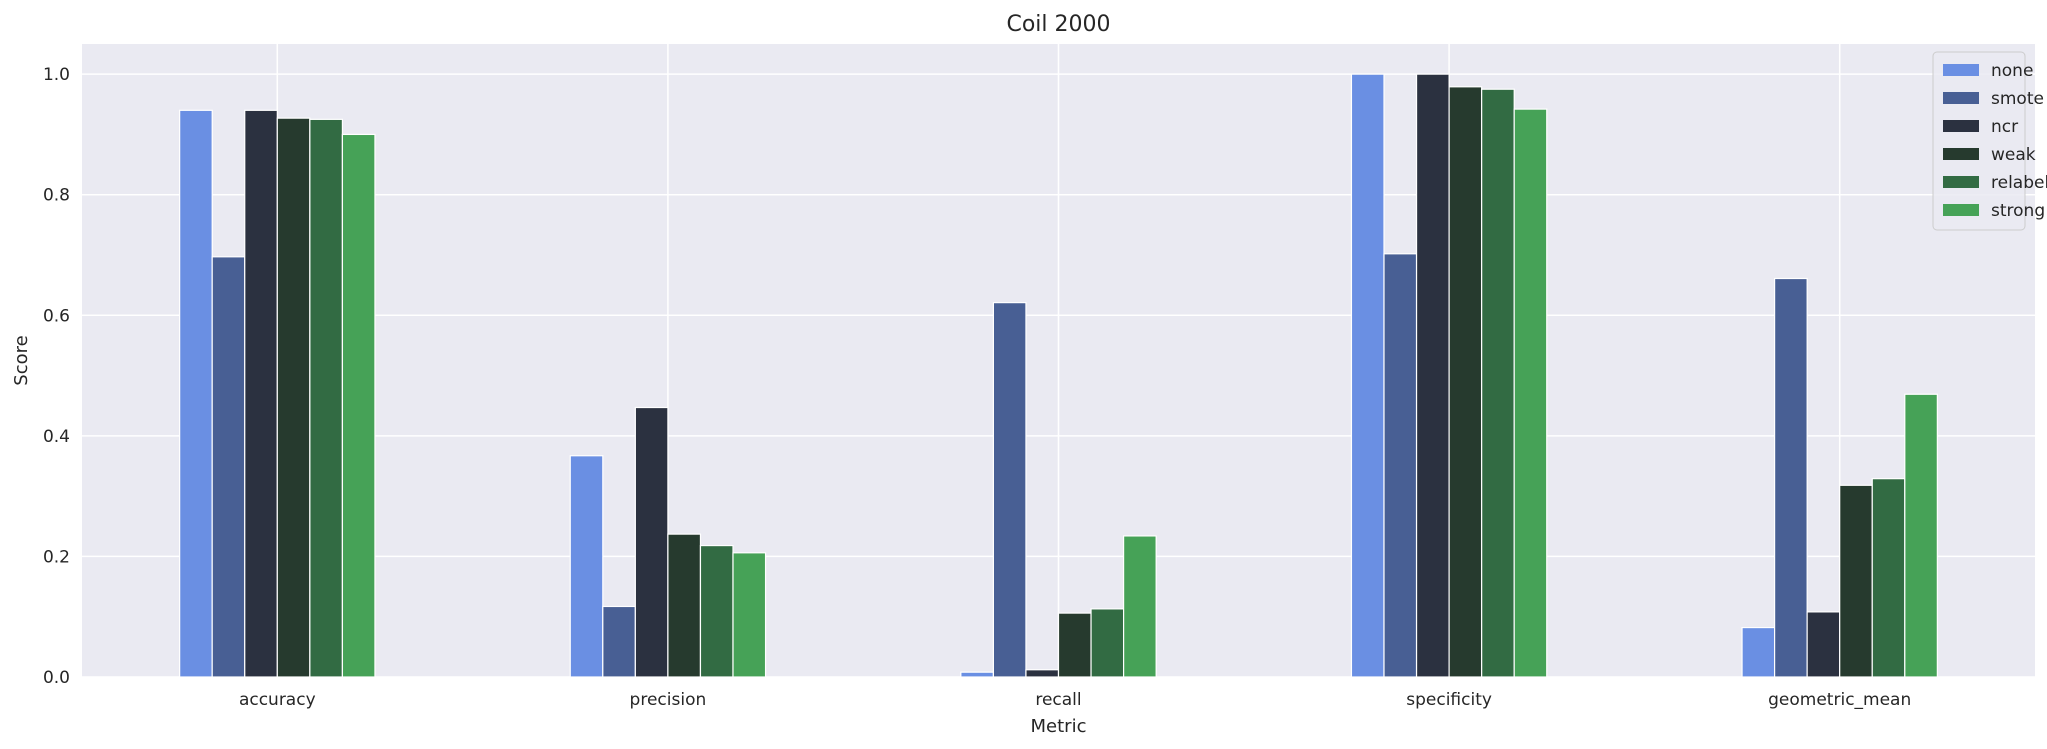  I want to click on bar-none-accuracy, so click(196, 393).